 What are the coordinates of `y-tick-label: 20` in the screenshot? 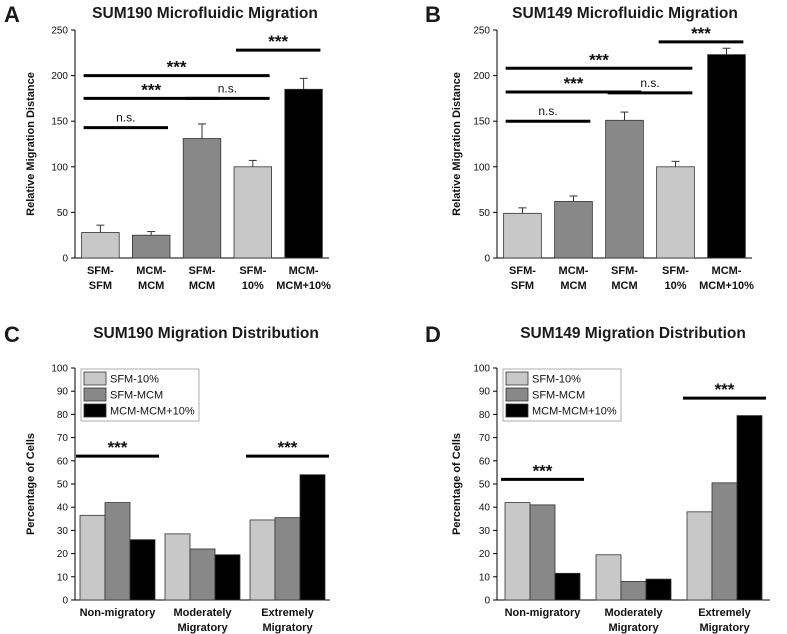 It's located at (485, 554).